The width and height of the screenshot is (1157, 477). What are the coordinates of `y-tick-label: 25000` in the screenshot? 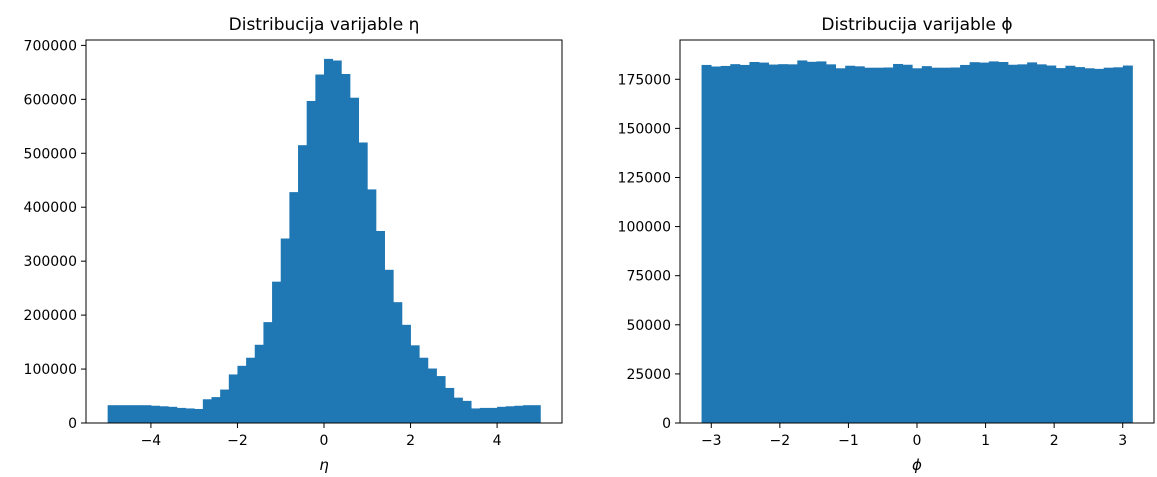 It's located at (648, 375).